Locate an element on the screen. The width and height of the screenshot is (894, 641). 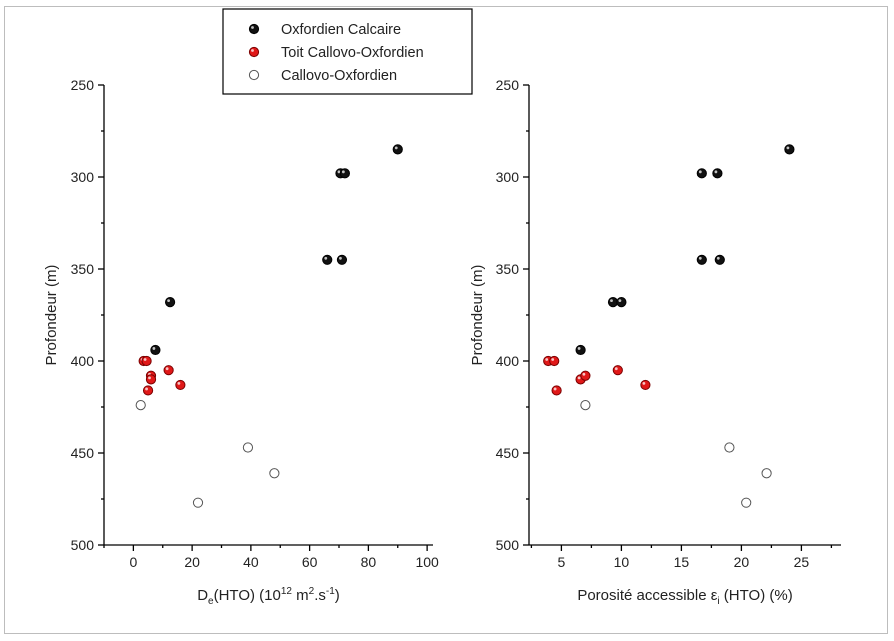
x-axis-label-xlabel-end: .s is located at coordinates (320, 595).